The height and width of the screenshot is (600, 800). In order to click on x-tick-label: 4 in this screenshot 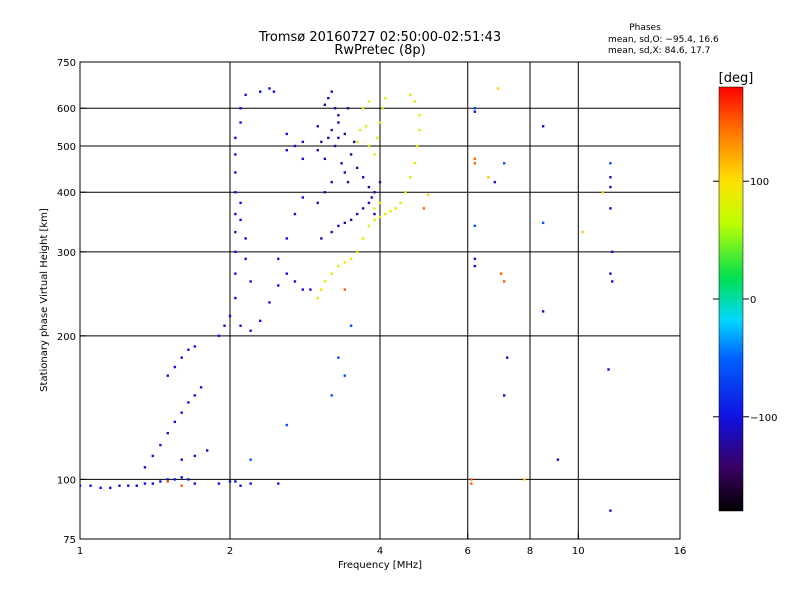, I will do `click(380, 551)`.